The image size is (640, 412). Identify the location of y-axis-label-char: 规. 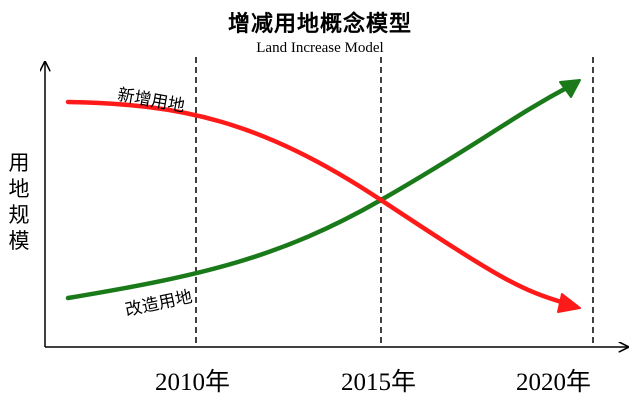
(19, 215).